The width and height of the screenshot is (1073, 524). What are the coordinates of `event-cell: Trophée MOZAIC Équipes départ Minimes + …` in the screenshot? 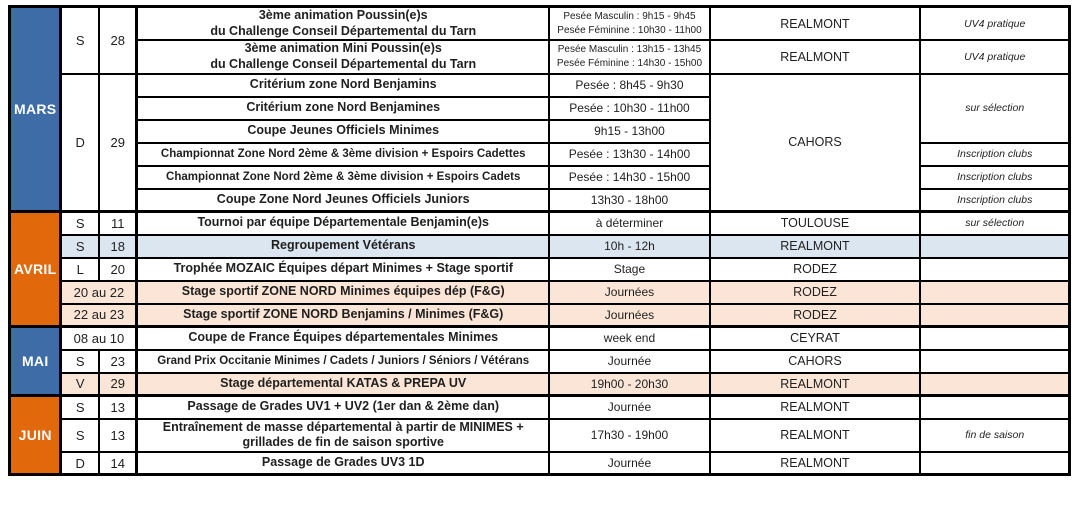 It's located at (342, 269).